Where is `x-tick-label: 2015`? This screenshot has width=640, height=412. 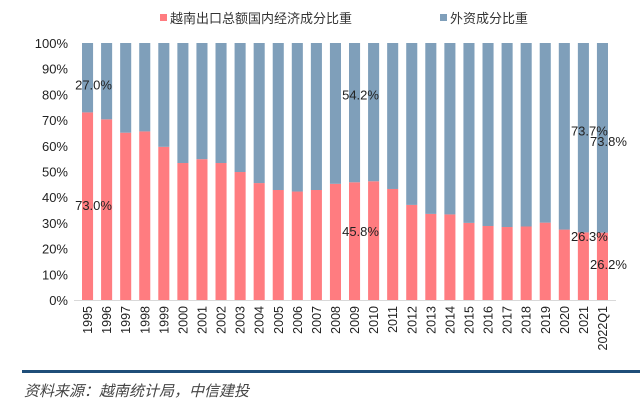 x-tick-label: 2015 is located at coordinates (469, 320).